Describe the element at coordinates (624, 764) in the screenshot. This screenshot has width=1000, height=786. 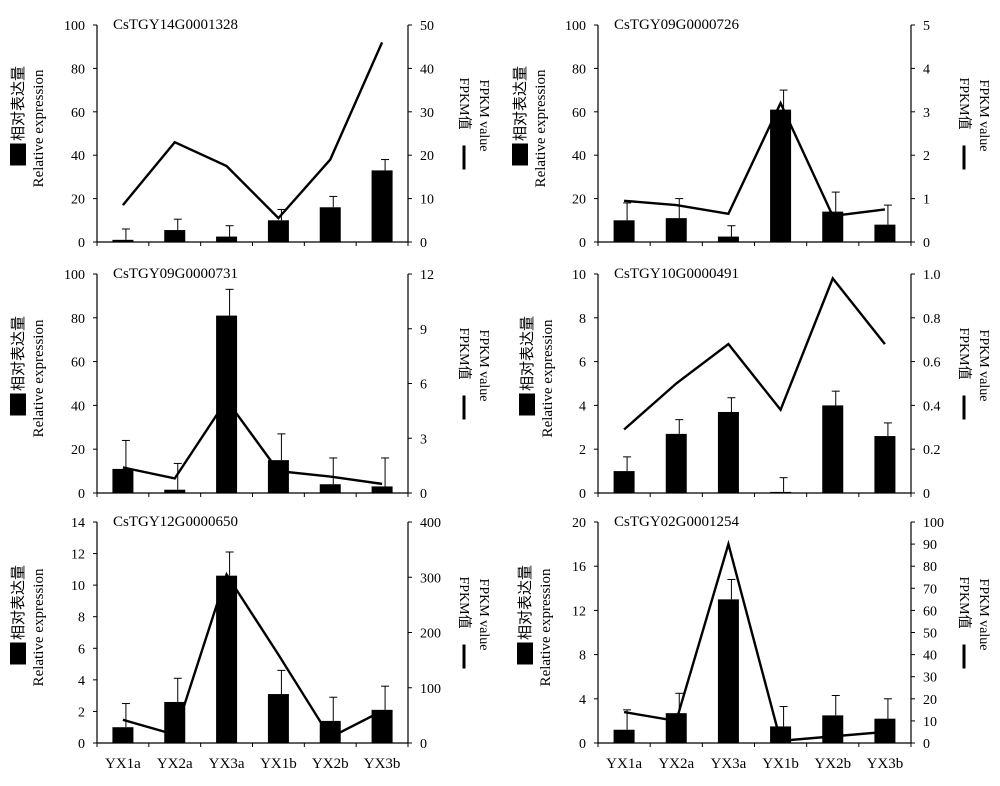
I see `category-label-YX1a: YX1a` at that location.